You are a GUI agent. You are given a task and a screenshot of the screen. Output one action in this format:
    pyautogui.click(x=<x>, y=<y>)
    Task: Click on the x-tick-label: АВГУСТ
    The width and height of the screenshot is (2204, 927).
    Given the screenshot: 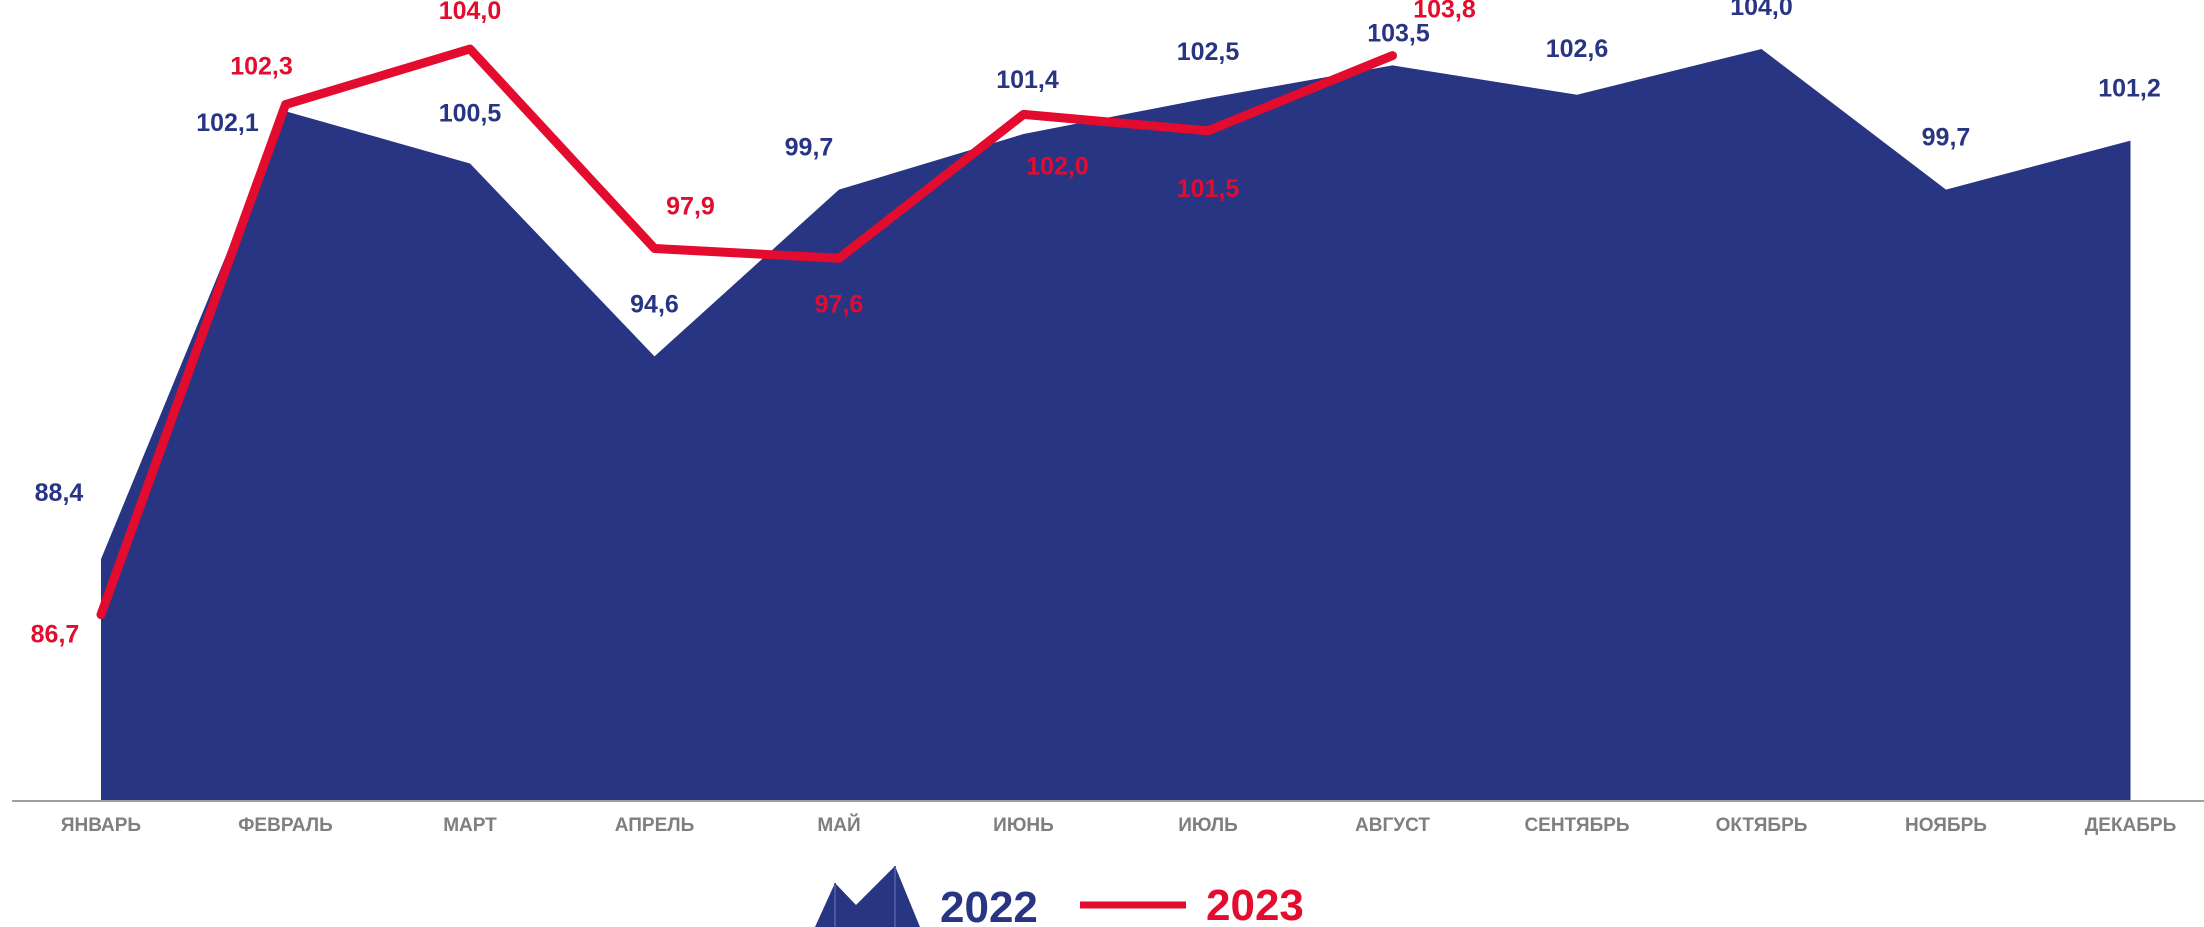 What is the action you would take?
    pyautogui.click(x=1392, y=825)
    